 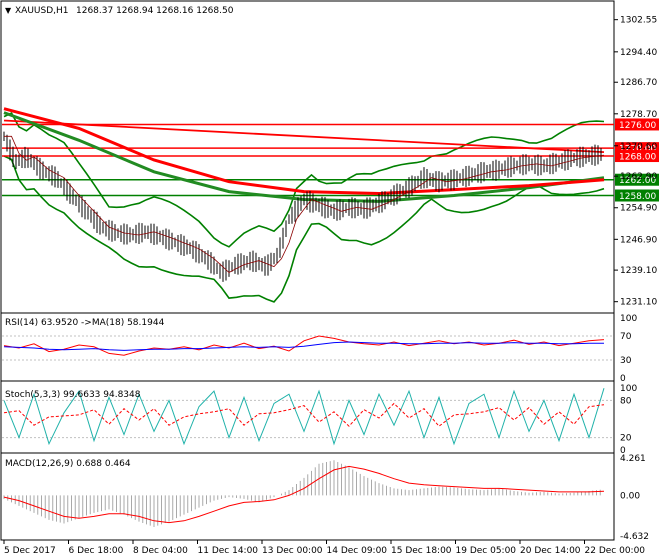 I want to click on stoch-tick-label: 100, so click(x=628, y=389).